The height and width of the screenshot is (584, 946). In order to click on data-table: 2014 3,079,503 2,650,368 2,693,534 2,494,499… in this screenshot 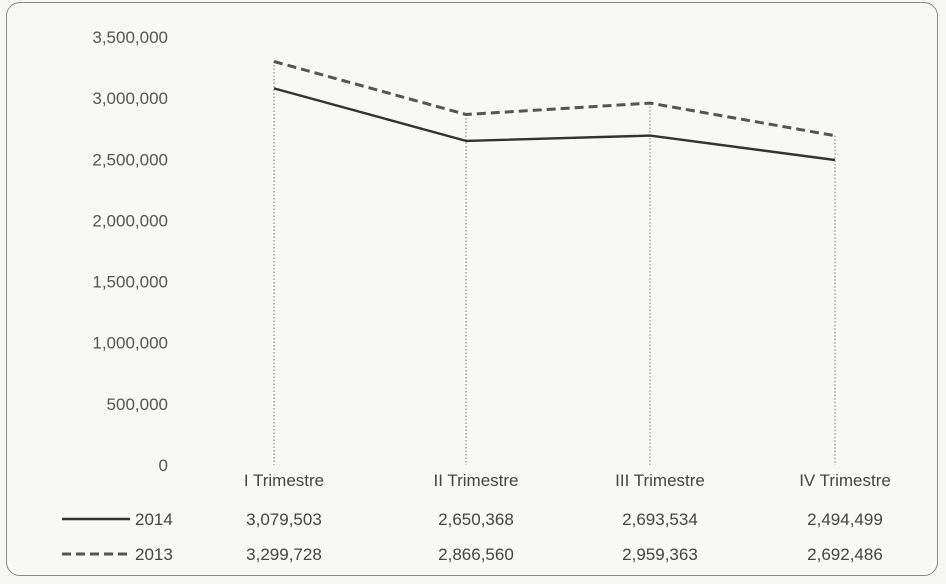, I will do `click(472, 537)`.